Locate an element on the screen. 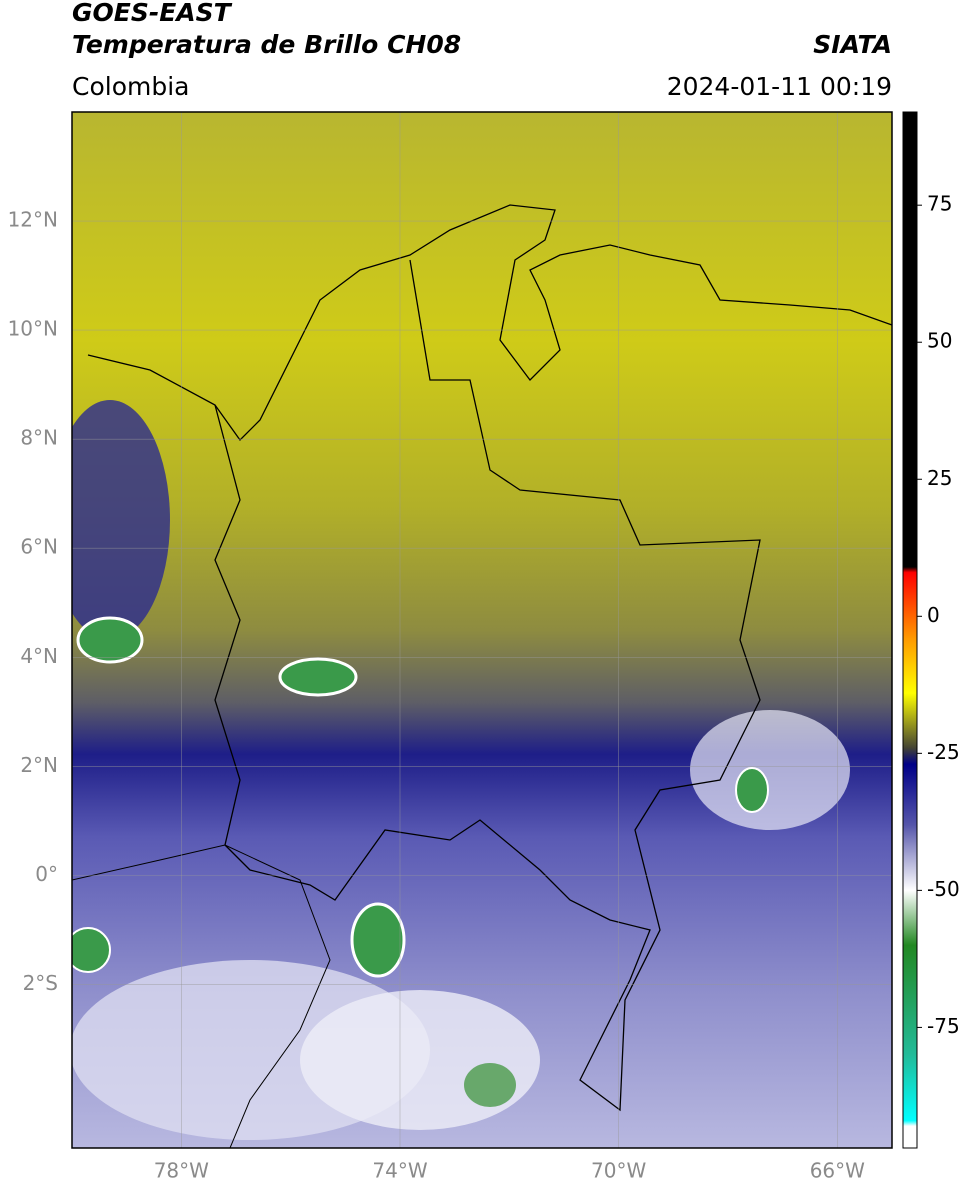 The width and height of the screenshot is (966, 1194). colorbar-tick-label: -75 is located at coordinates (943, 1026).